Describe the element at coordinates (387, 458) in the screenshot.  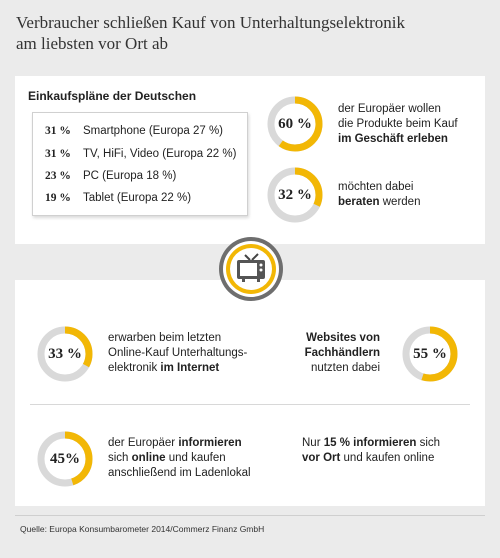
I see `stat-line-rest: und kaufen online` at that location.